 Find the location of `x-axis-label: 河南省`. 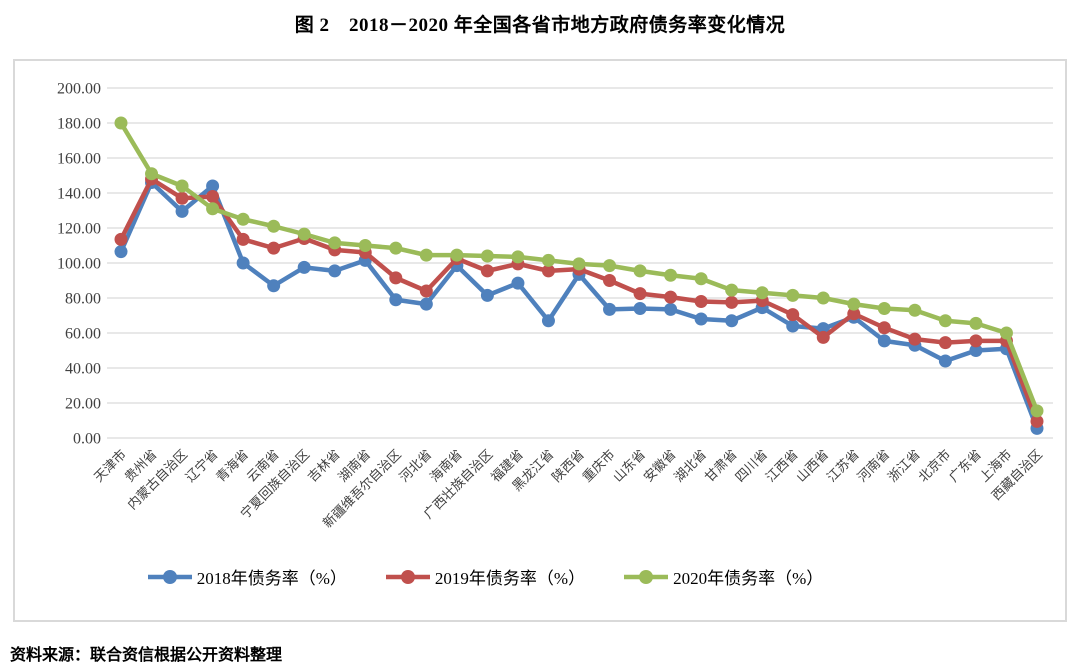

x-axis-label: 河南省 is located at coordinates (873, 466).